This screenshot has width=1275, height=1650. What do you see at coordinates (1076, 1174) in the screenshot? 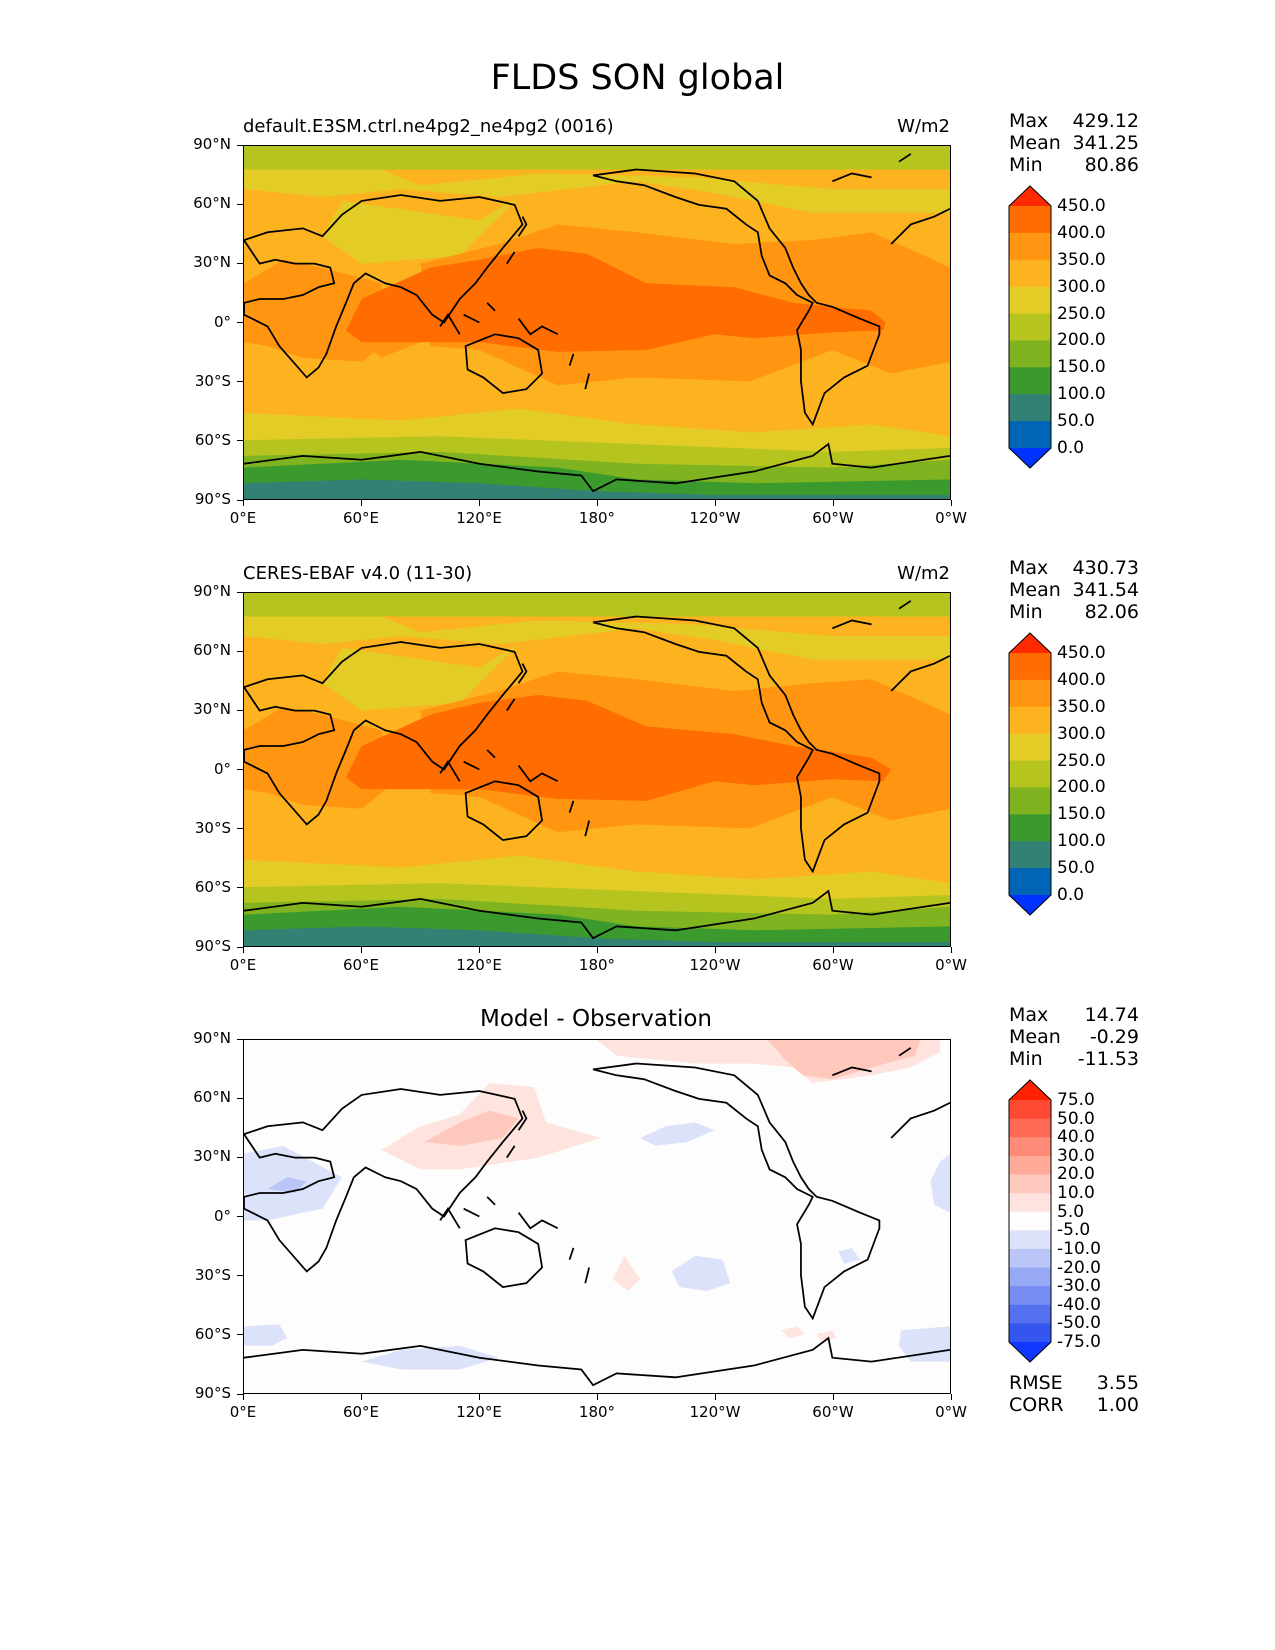
I see `colorbar-tick-label: 20.0` at bounding box center [1076, 1174].